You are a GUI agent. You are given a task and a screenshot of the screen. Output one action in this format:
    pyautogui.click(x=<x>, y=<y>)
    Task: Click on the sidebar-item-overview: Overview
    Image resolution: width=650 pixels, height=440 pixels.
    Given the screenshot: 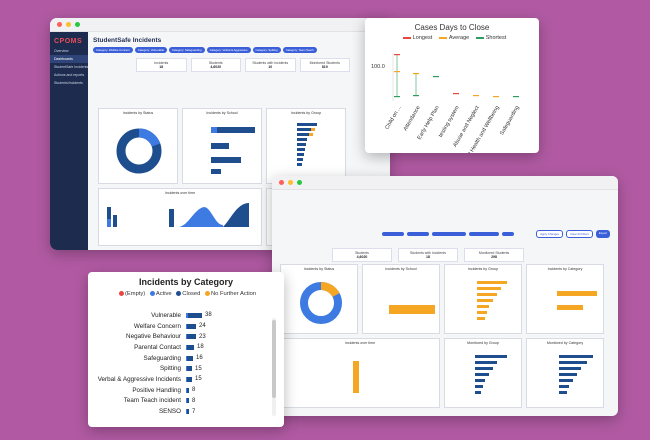 What is the action you would take?
    pyautogui.click(x=61, y=51)
    